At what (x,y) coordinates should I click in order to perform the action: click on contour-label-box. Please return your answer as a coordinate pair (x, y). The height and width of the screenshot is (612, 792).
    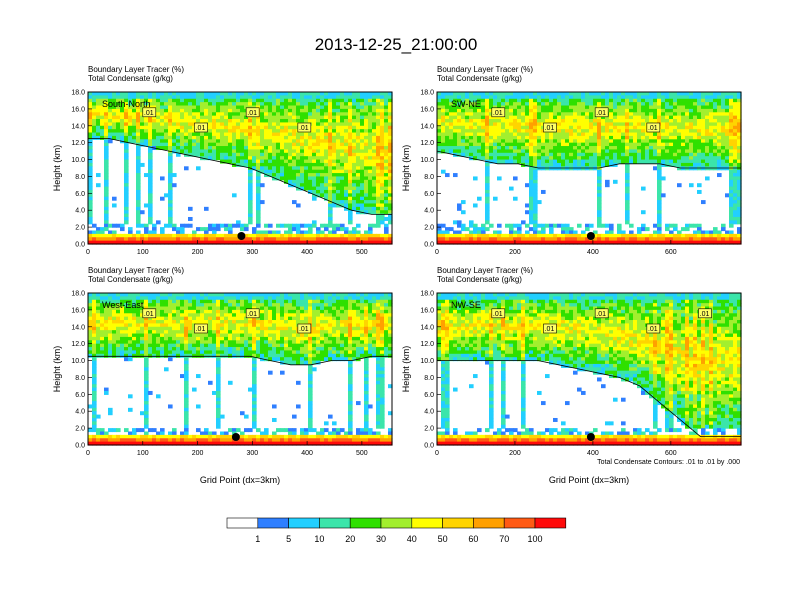
    Looking at the image, I should click on (653, 127).